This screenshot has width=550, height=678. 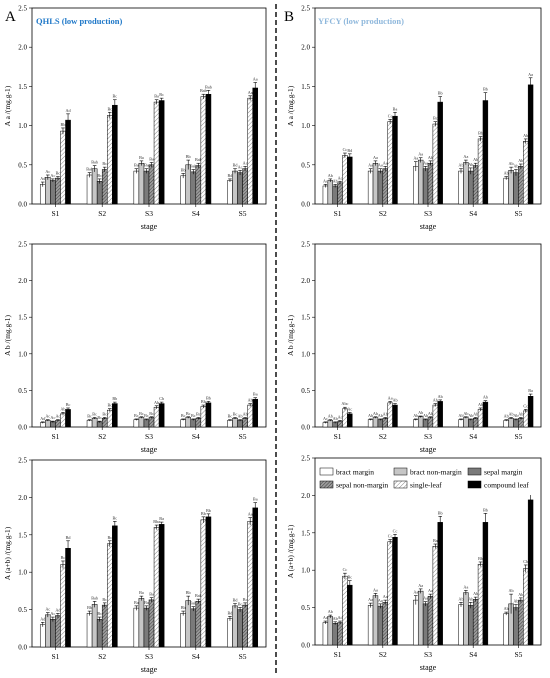 What do you see at coordinates (400, 484) in the screenshot?
I see `legend-swatch-single-leaf` at bounding box center [400, 484].